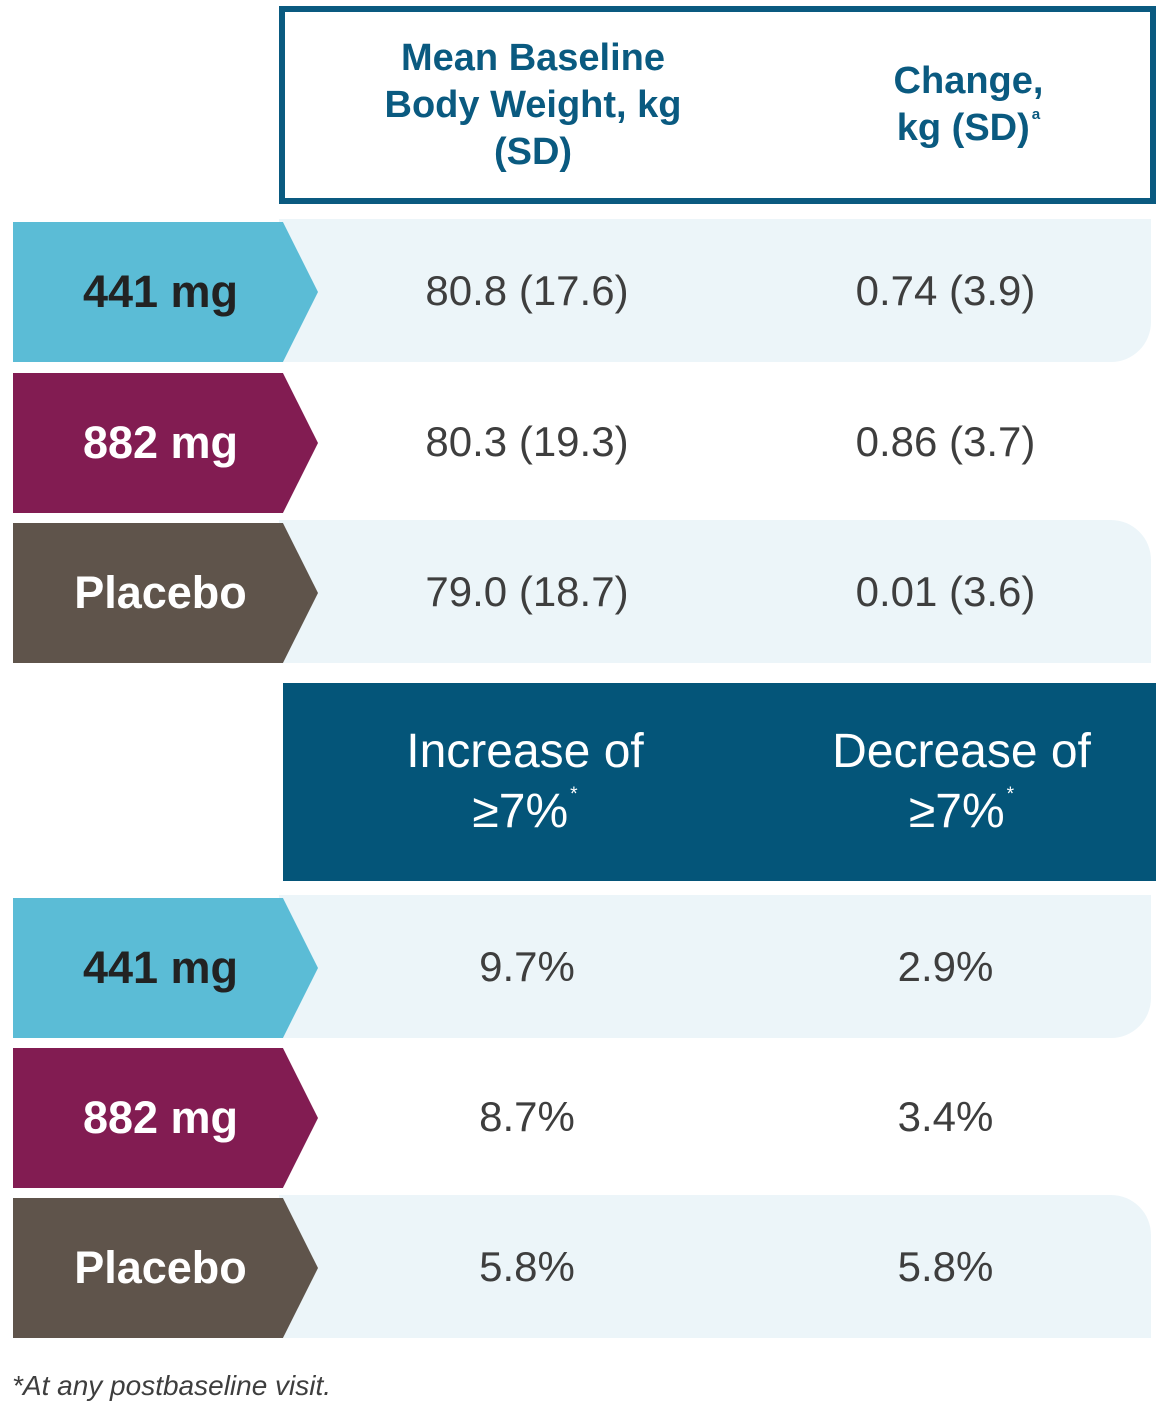 Image resolution: width=1161 pixels, height=1422 pixels. Describe the element at coordinates (527, 1266) in the screenshot. I see `increase-value: 5.8%` at that location.